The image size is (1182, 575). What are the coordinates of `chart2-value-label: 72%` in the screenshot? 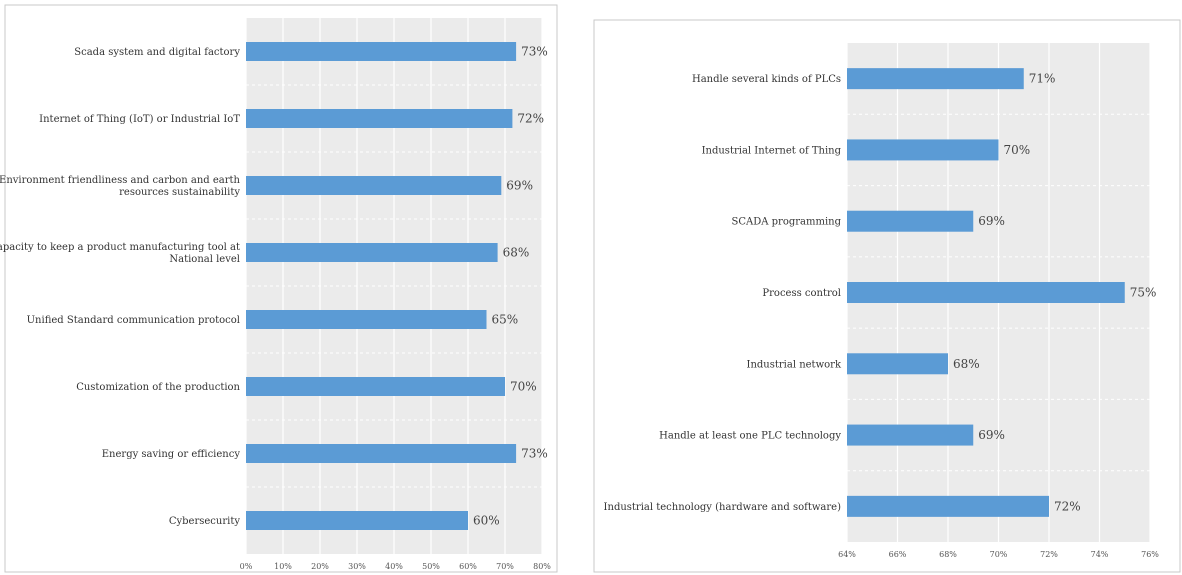 It's located at (1067, 506).